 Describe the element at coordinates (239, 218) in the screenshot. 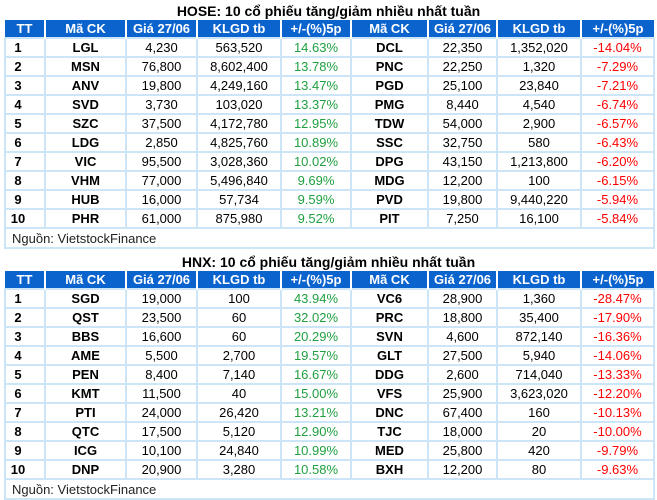

I see `gainer-volume-cell: 875,980` at that location.